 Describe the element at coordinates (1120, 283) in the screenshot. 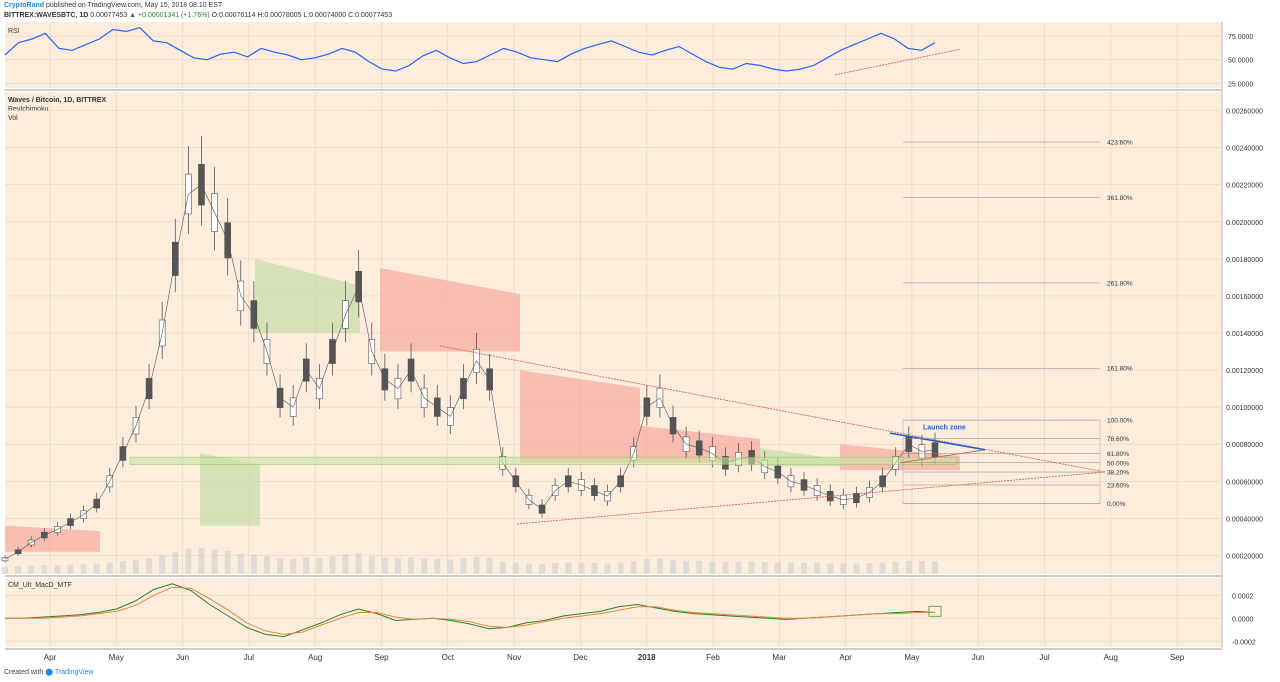

I see `fib-level-label: 261.80%` at that location.